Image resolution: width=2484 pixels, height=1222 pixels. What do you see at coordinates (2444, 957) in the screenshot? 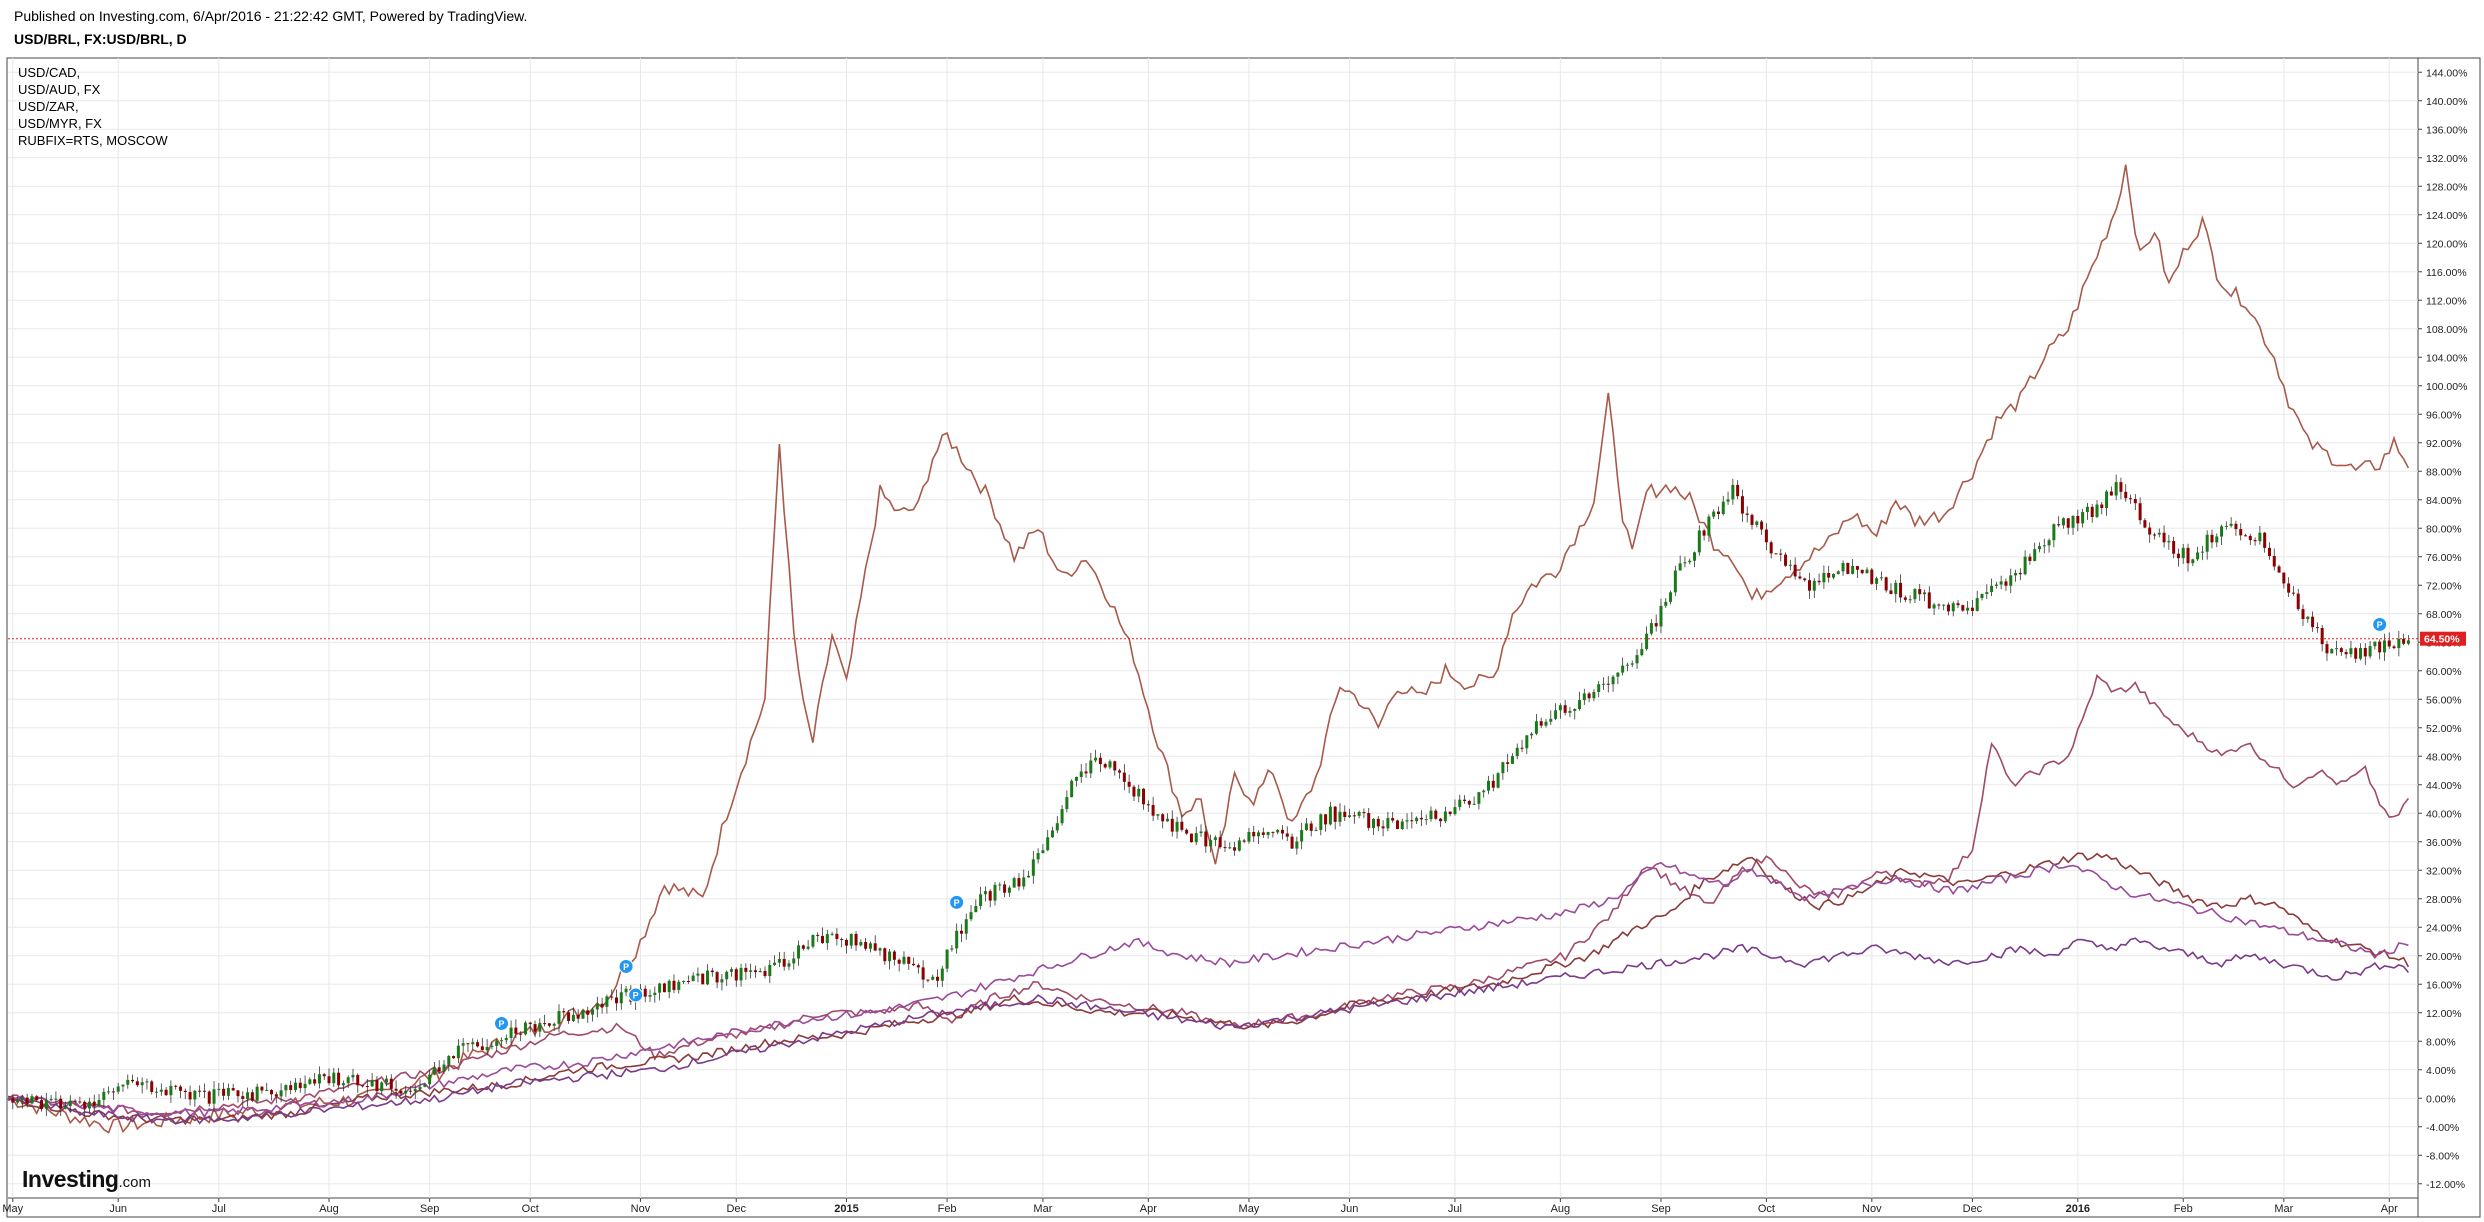
I see `y-tick-label: 20.00%` at bounding box center [2444, 957].